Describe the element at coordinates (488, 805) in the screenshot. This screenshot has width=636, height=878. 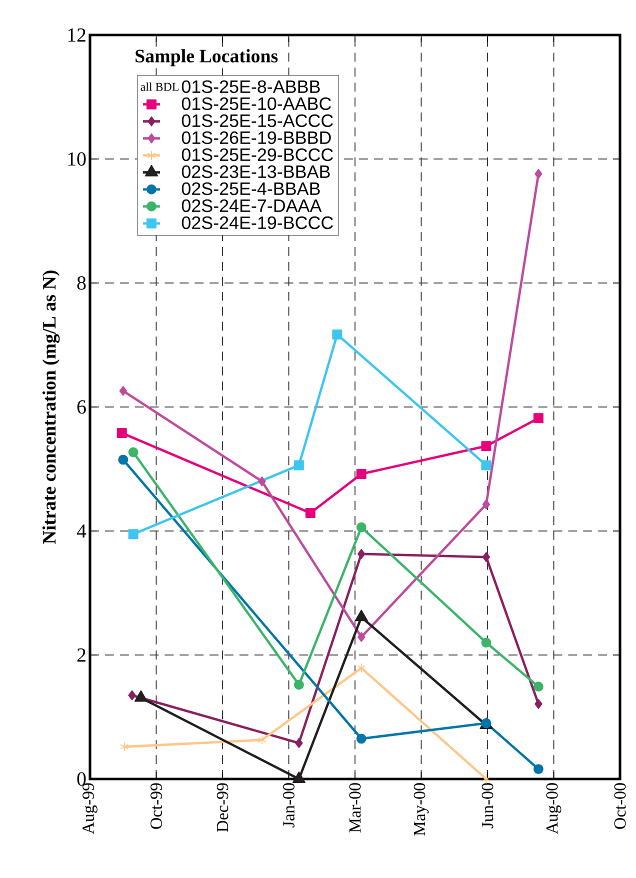
I see `x-tick-label: Jun-00` at that location.